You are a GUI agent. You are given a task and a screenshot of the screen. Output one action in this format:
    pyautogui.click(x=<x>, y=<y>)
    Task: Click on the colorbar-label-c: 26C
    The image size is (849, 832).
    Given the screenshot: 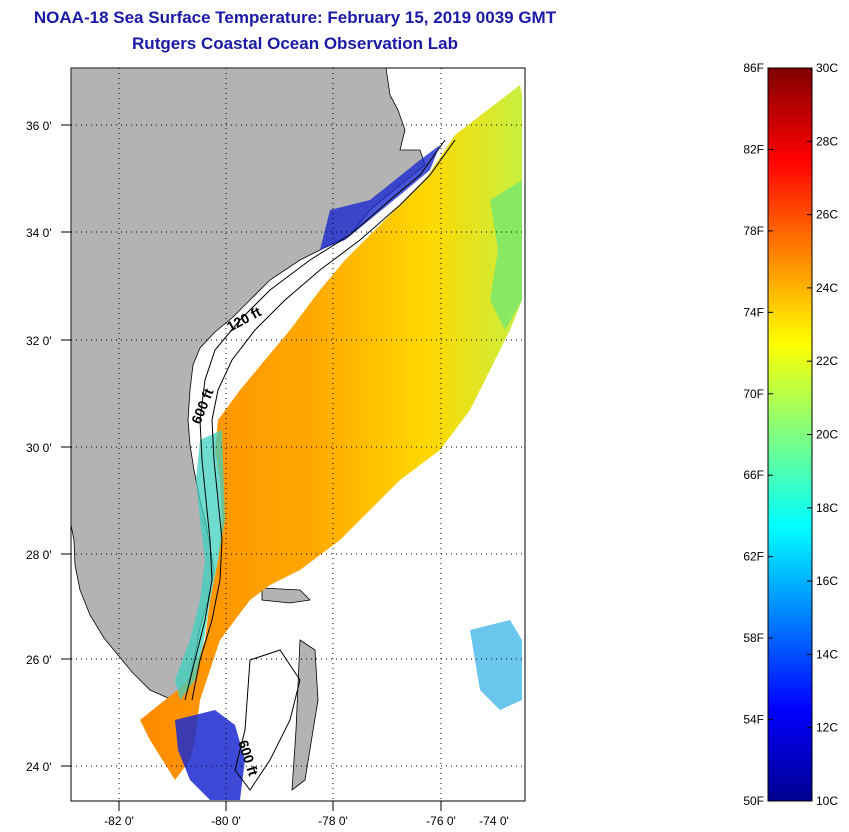 What is the action you would take?
    pyautogui.click(x=827, y=215)
    